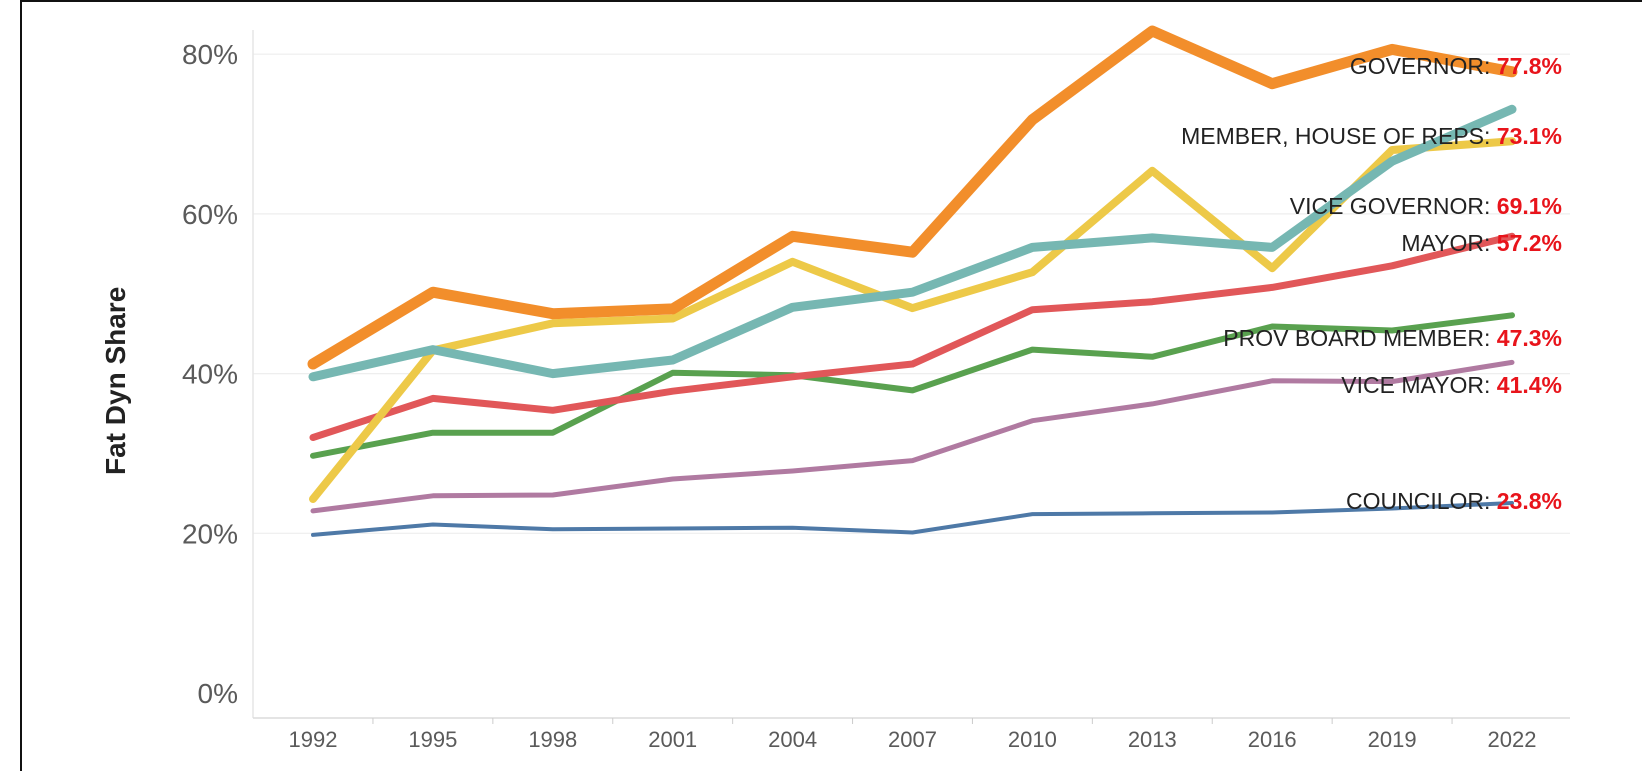 This screenshot has height=771, width=1642. Describe the element at coordinates (912, 385) in the screenshot. I see `series-line-prov-board-member` at that location.